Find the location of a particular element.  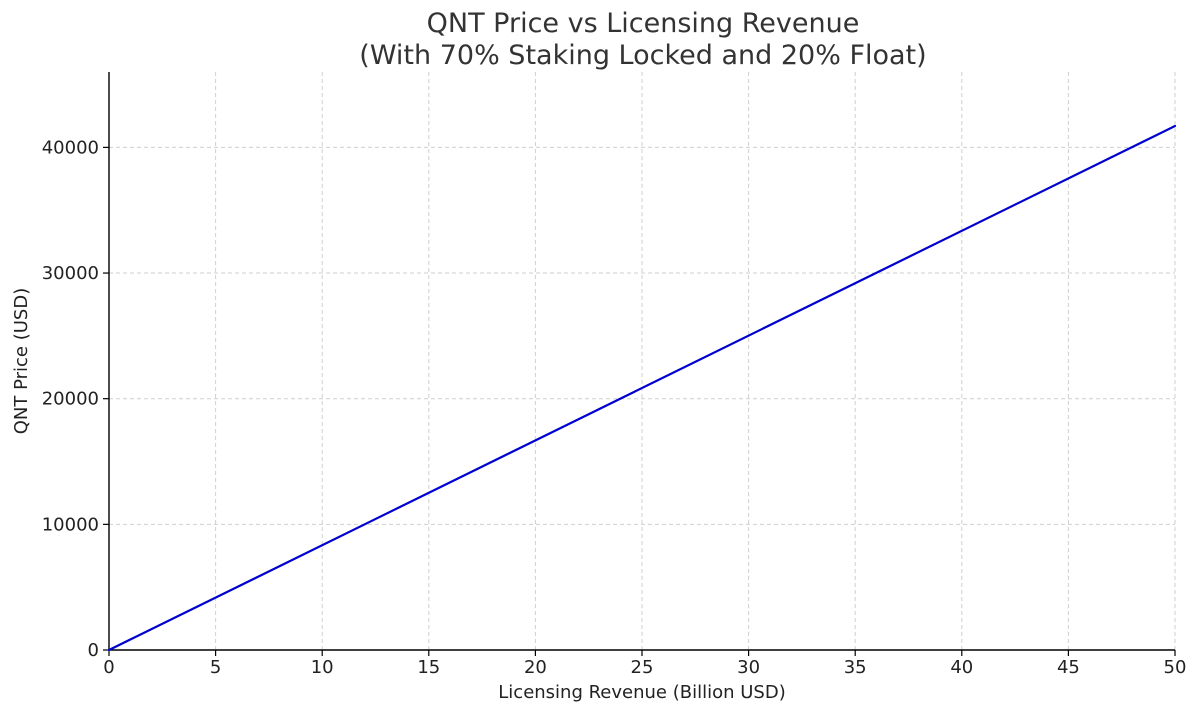

x-tick-label: 10 is located at coordinates (322, 667).